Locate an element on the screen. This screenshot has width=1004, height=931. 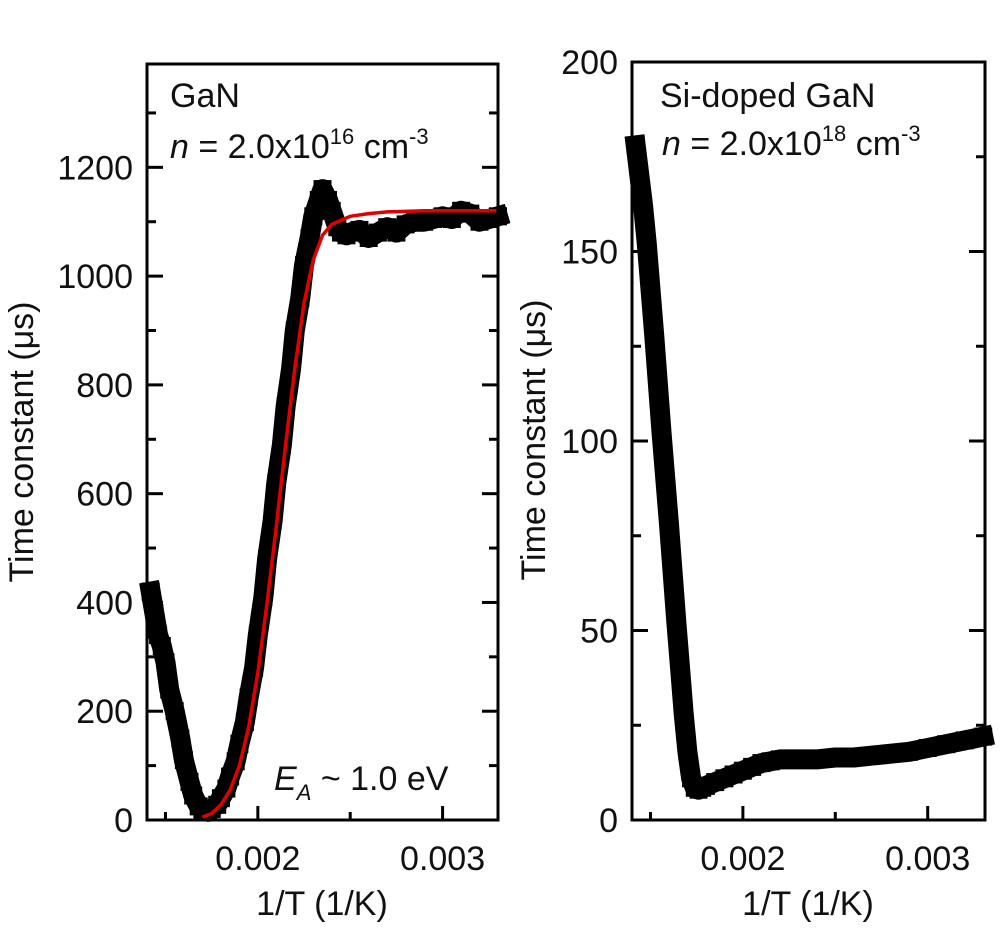
ea-value: ~ 1.0 eV is located at coordinates (379, 779).